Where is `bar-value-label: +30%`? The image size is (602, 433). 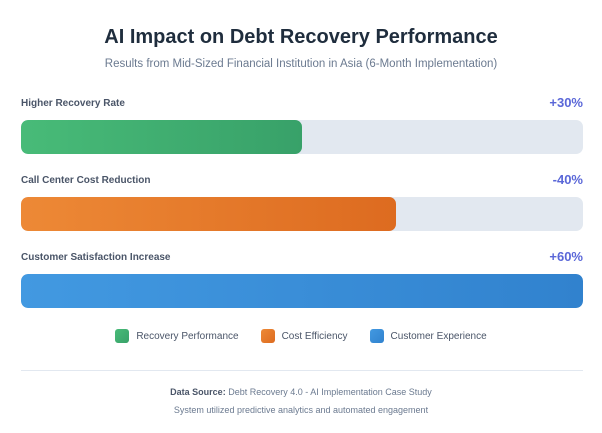 bar-value-label: +30% is located at coordinates (566, 102).